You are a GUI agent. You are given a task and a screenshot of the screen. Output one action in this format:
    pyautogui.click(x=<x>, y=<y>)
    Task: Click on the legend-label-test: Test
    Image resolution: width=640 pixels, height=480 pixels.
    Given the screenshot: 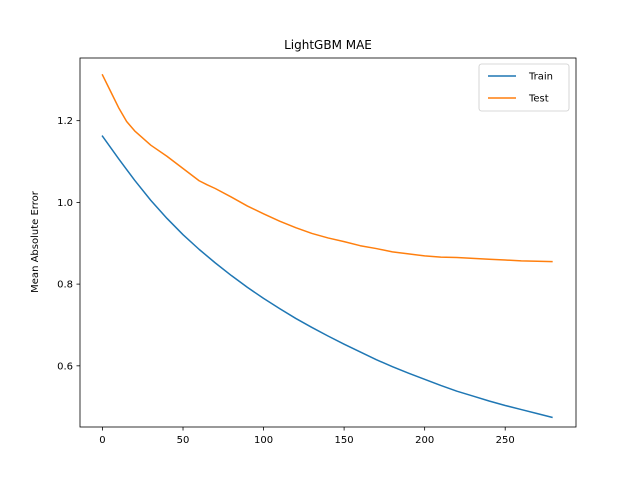 What is the action you would take?
    pyautogui.click(x=538, y=99)
    